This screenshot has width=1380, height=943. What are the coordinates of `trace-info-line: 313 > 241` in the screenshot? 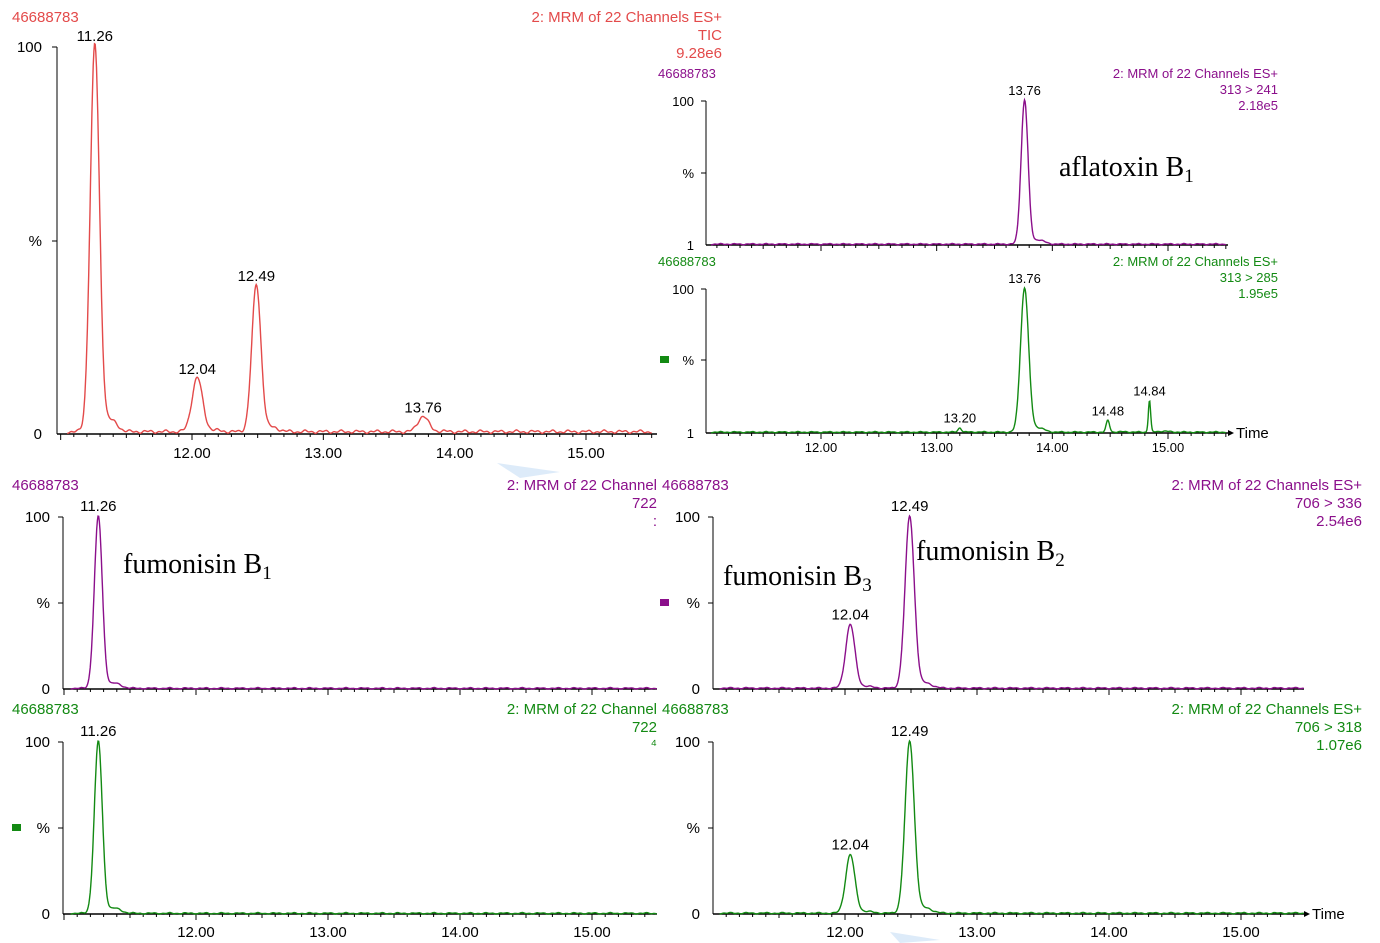 It's located at (1249, 89).